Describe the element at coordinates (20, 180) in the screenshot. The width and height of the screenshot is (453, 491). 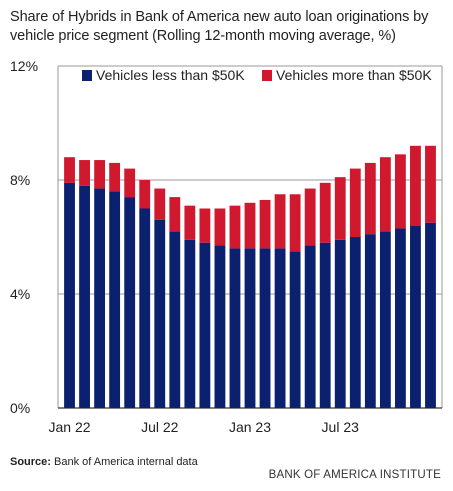
I see `y-tick-label: 8%` at that location.